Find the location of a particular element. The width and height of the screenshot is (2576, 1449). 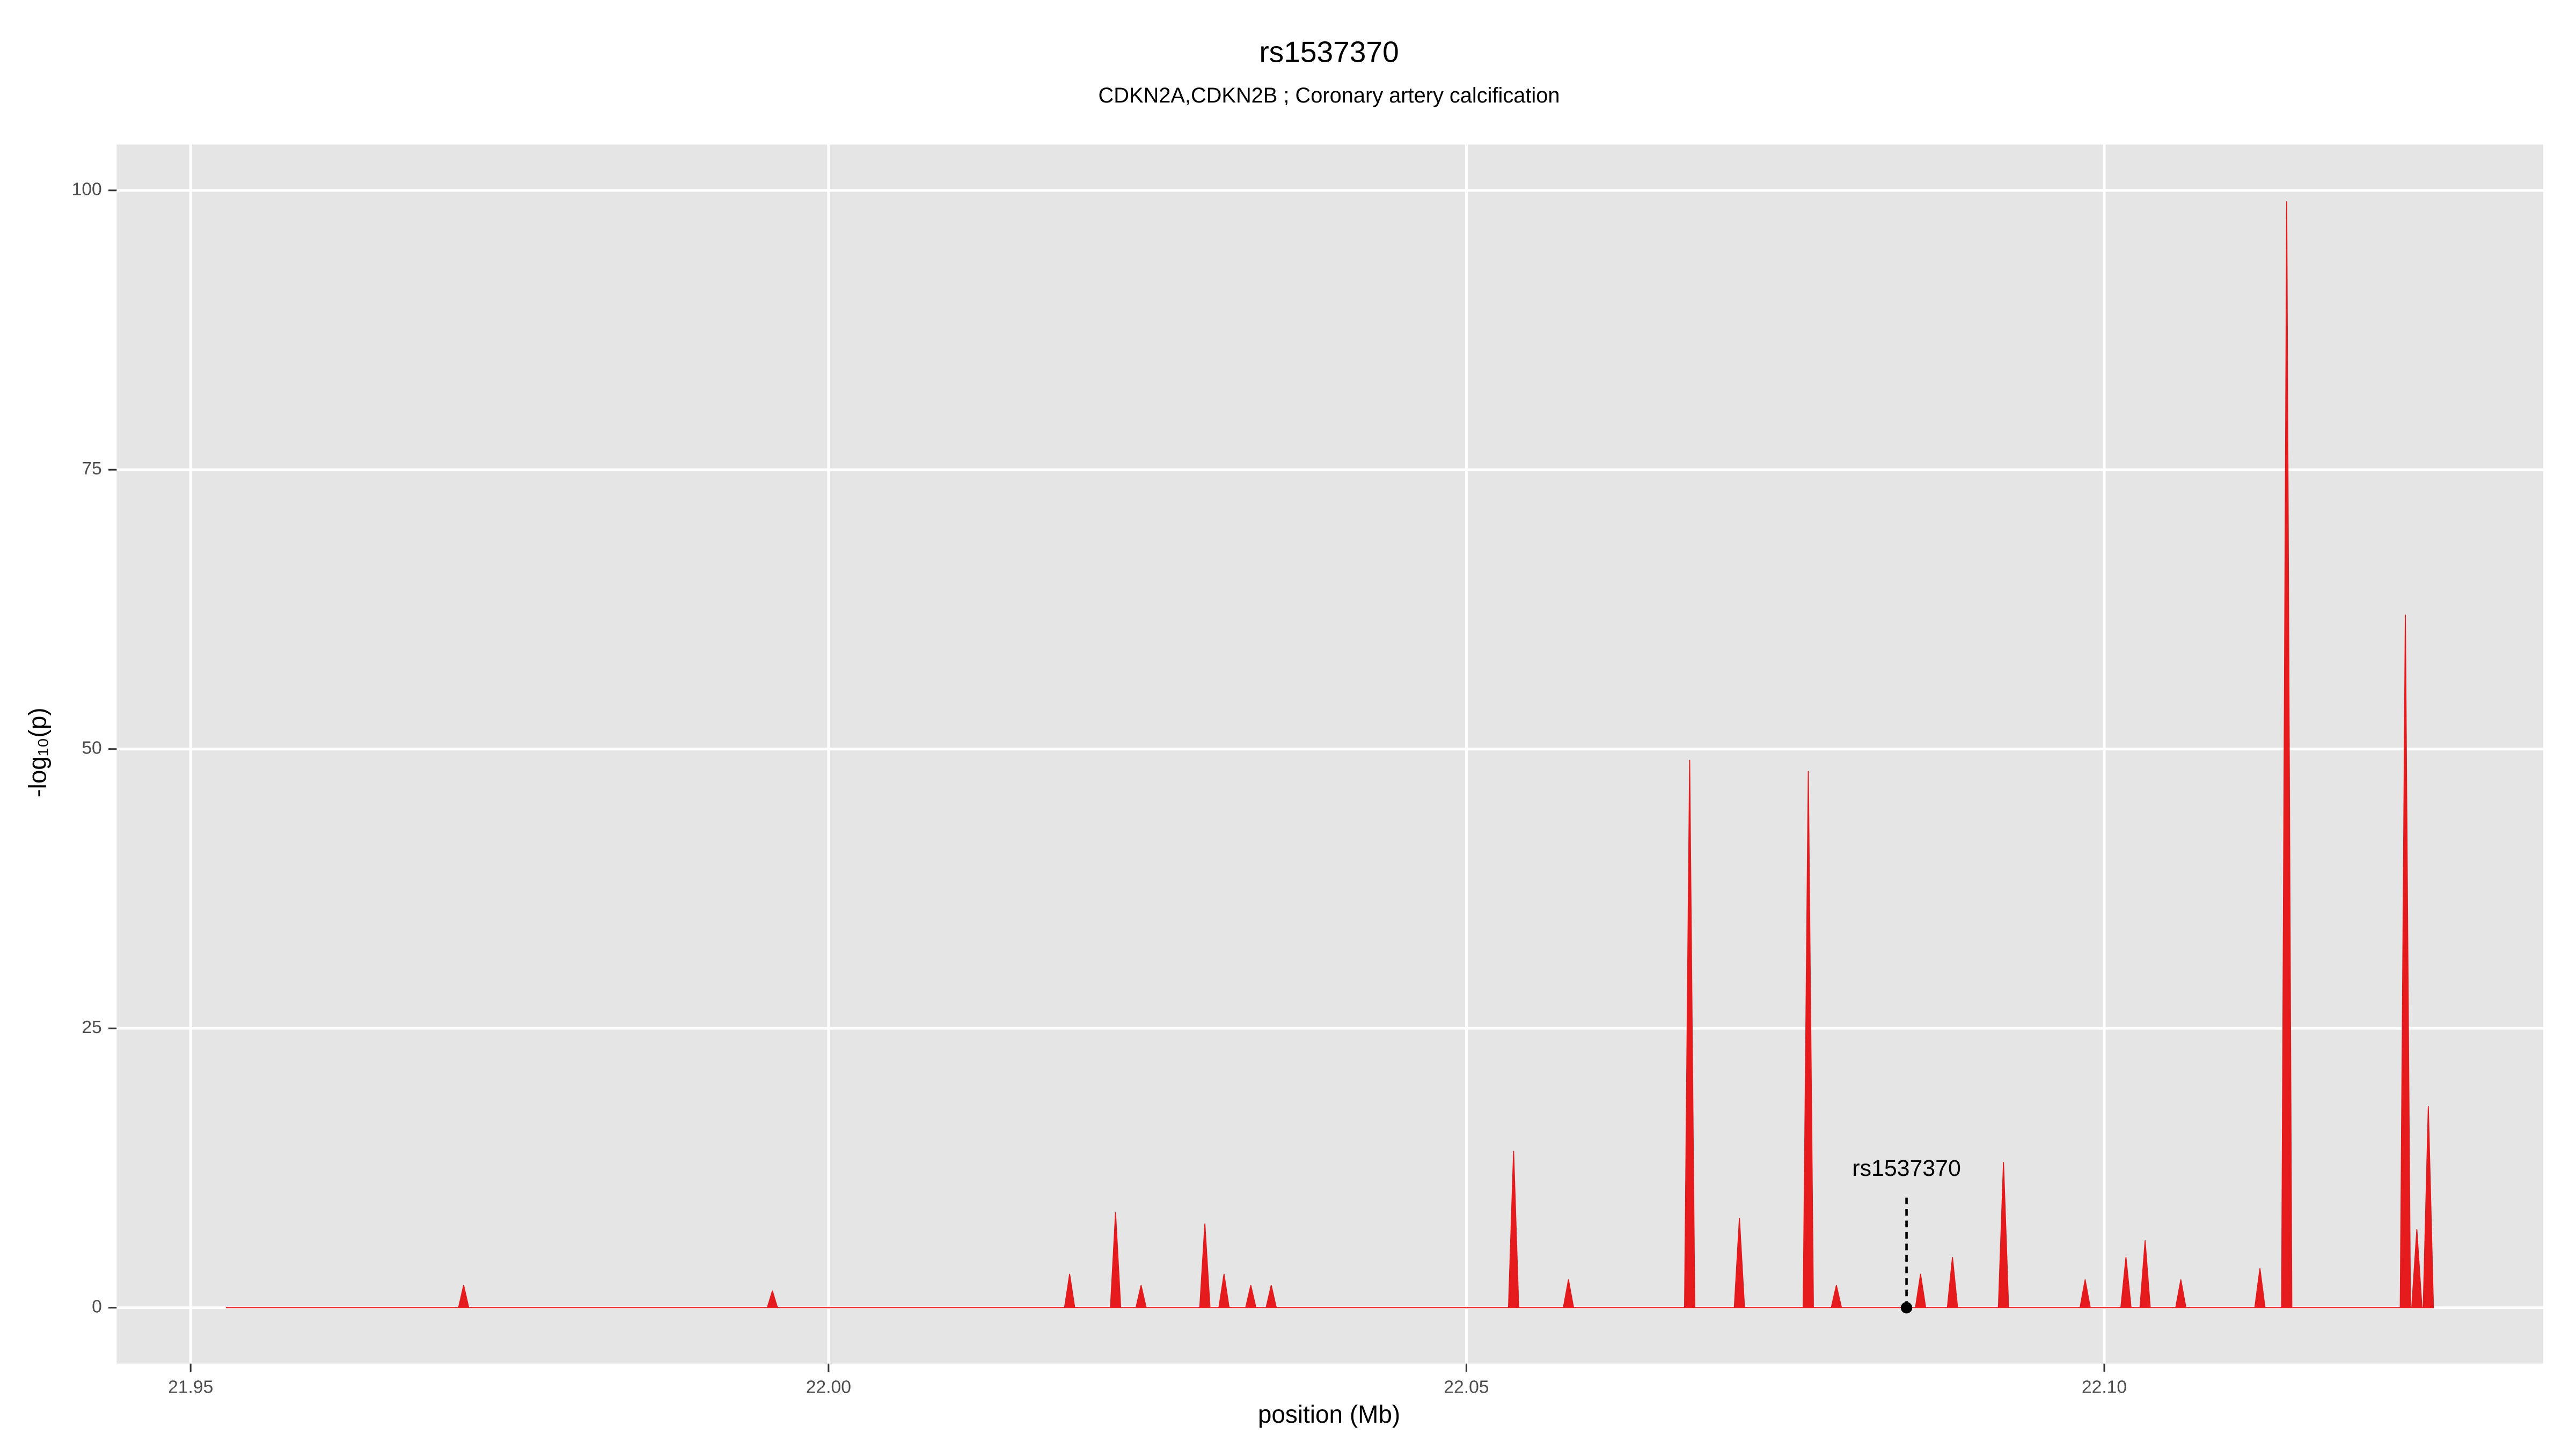

y-axis-title: -log₁₀(p) is located at coordinates (38, 752).